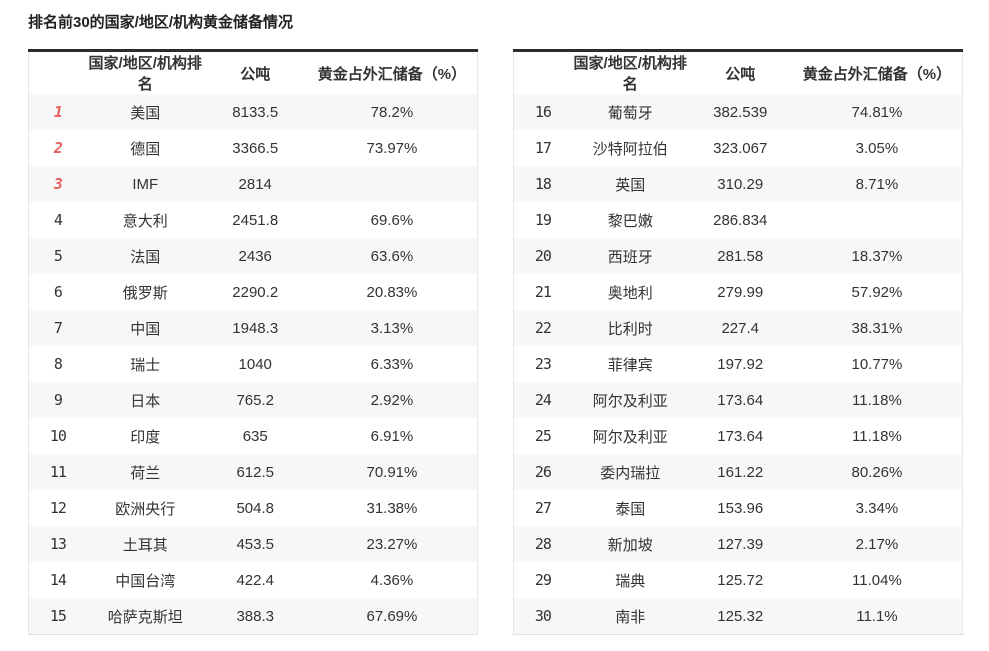  What do you see at coordinates (543, 400) in the screenshot?
I see `rank-value: 24` at bounding box center [543, 400].